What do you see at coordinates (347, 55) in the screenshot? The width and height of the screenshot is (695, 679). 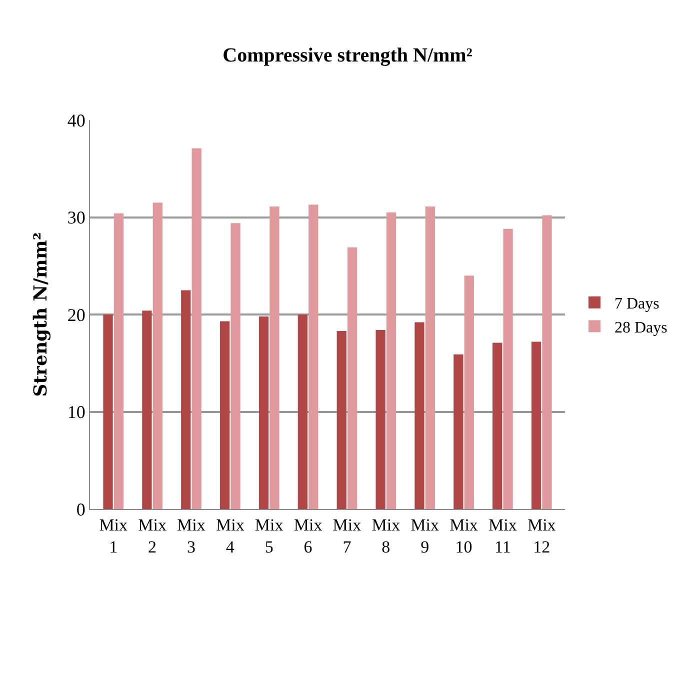 I see `chart-title: Compressive strength N/mm²` at bounding box center [347, 55].